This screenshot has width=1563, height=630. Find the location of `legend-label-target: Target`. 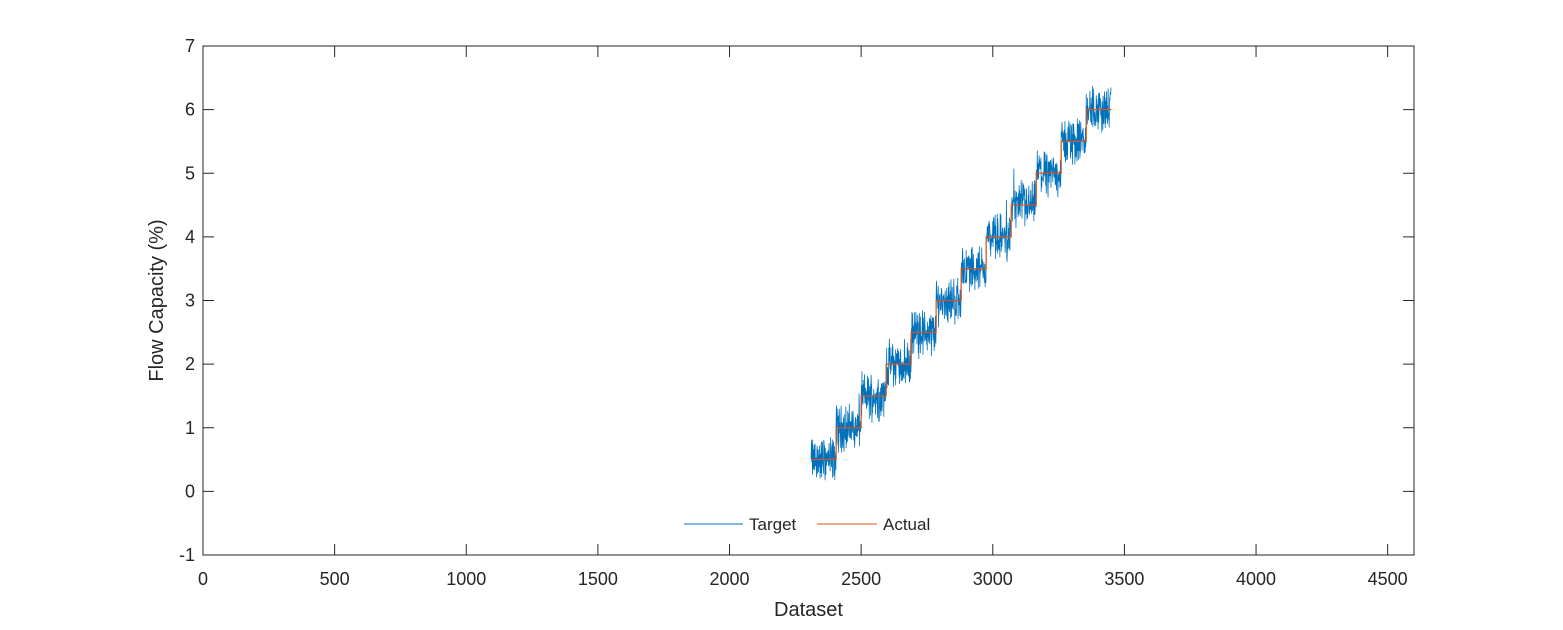

legend-label-target: Target is located at coordinates (773, 524).